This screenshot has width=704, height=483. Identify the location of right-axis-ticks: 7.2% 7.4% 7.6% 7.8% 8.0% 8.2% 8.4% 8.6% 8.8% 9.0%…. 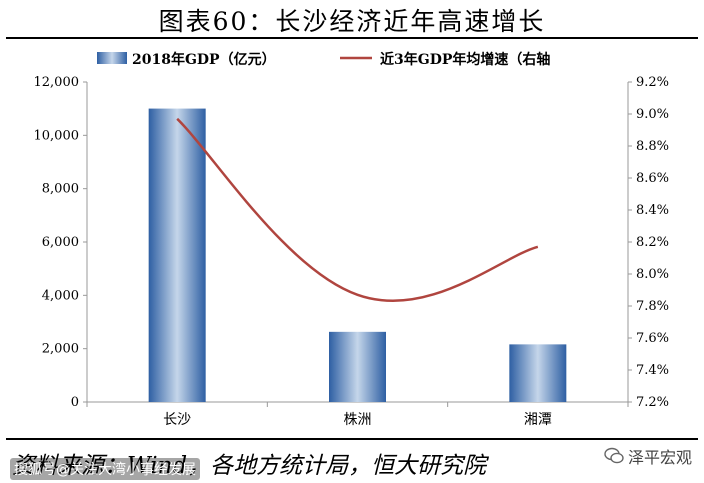
(648, 242).